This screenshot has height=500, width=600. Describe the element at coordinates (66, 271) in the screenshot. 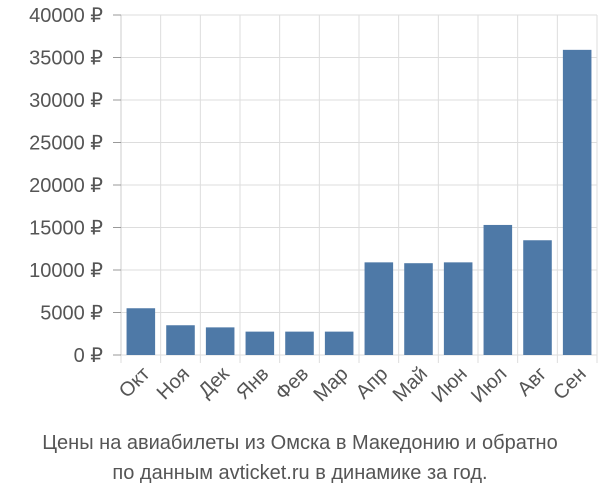

I see `y-tick-label: 10000 ₽` at that location.